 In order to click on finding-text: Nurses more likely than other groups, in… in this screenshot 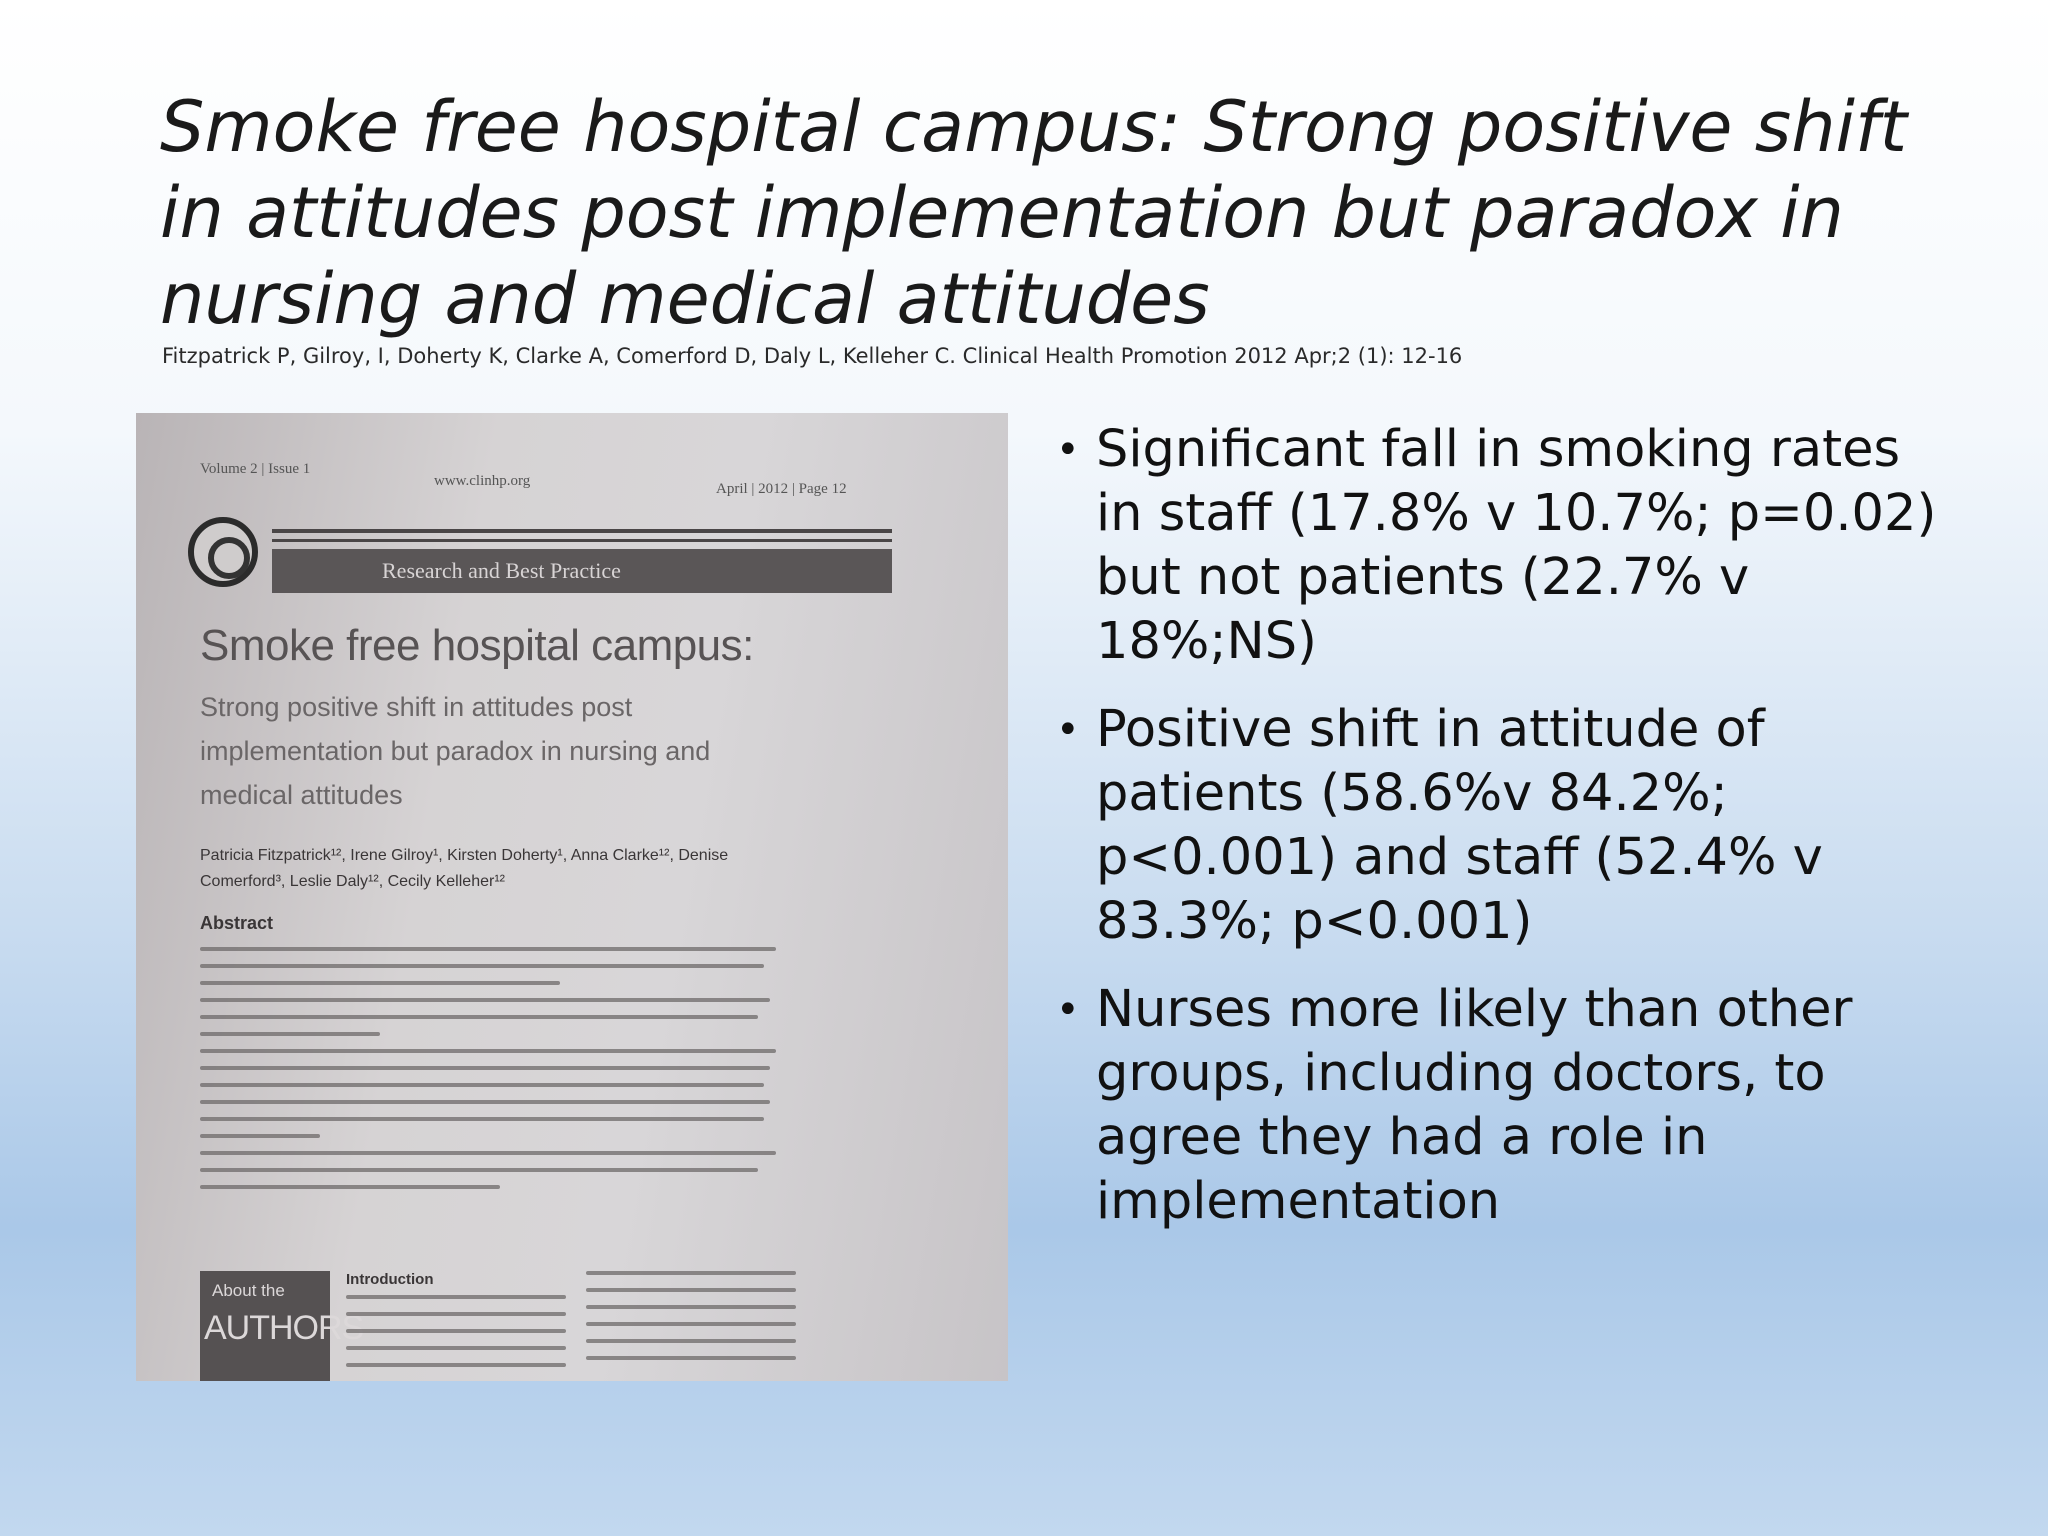, I will do `click(1474, 1105)`.